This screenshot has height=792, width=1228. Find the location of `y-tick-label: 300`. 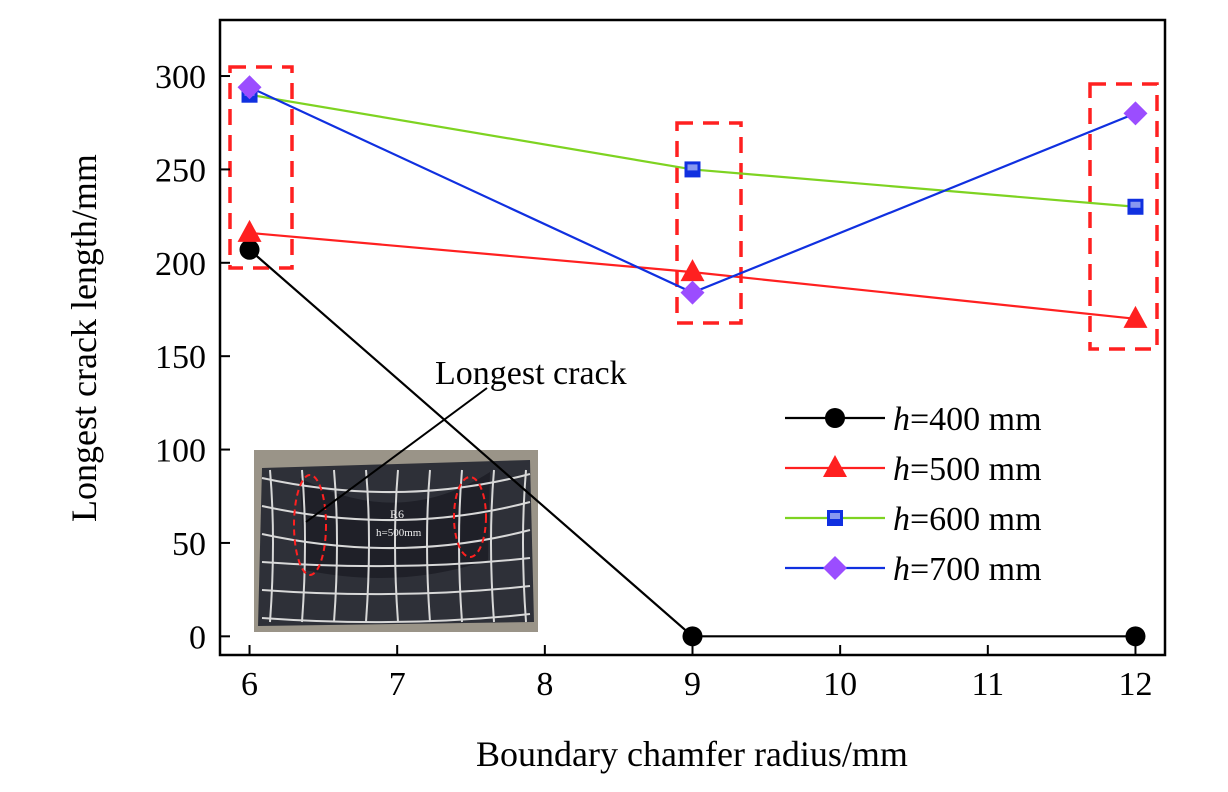

y-tick-label: 300 is located at coordinates (180, 77).